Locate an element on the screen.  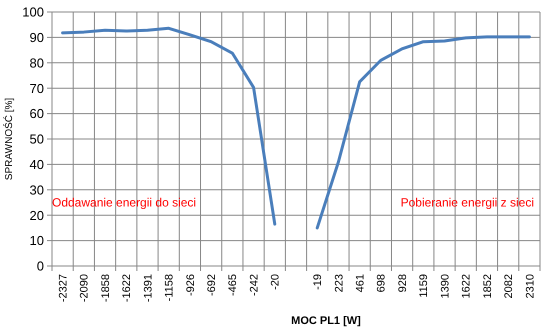
x-tick-label: -1858 is located at coordinates (106, 288).